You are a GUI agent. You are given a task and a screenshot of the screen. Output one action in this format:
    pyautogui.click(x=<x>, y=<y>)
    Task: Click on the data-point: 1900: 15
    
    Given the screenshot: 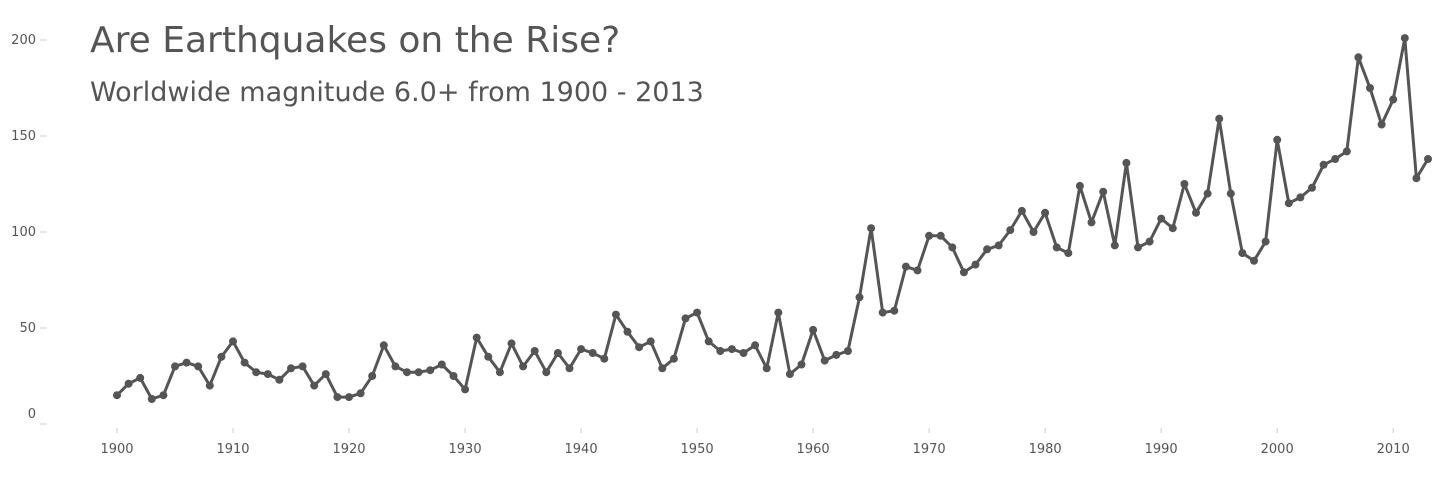 What is the action you would take?
    pyautogui.click(x=117, y=395)
    